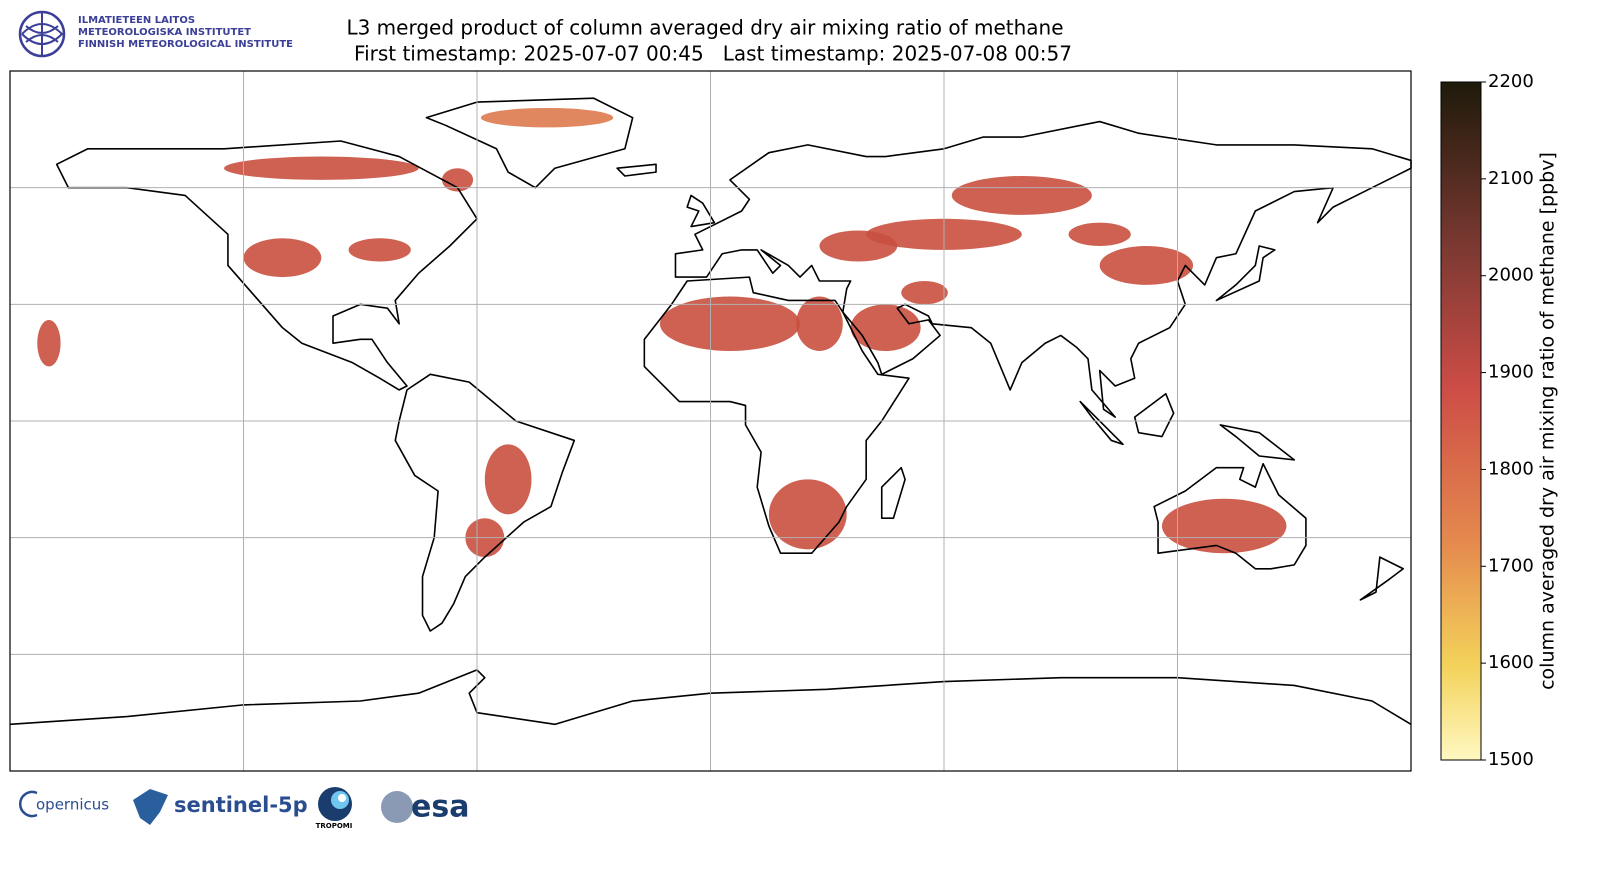  I want to click on colorbar, so click(1461, 421).